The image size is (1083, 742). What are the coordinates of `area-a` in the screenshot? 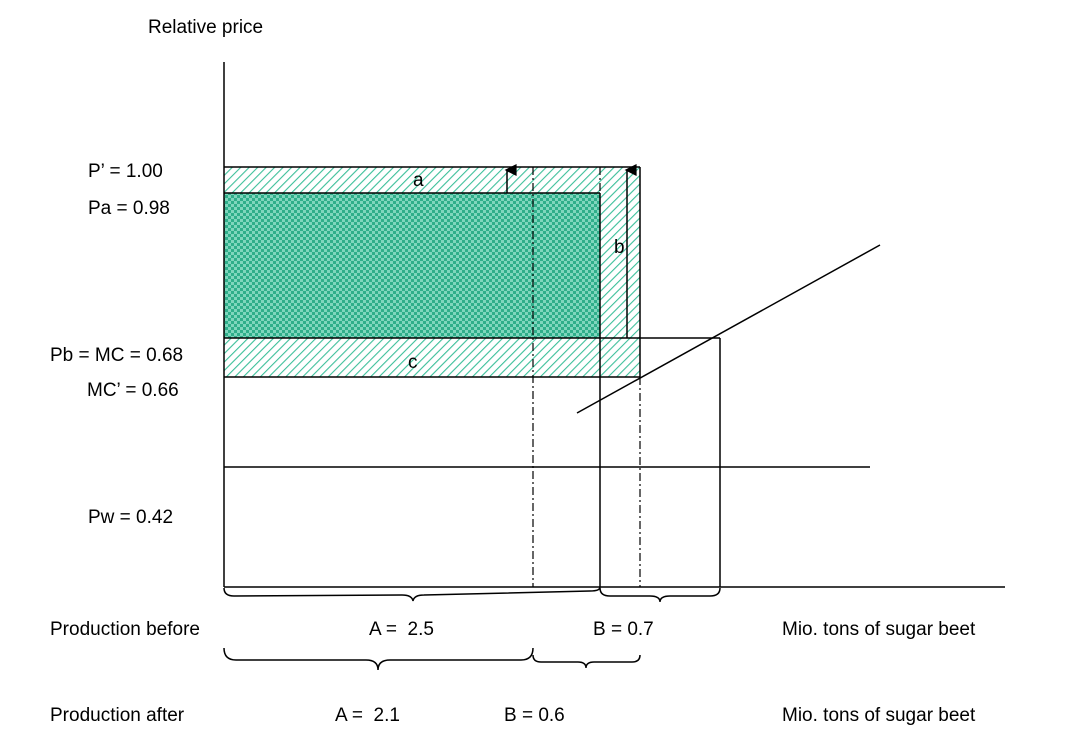 It's located at (432, 180).